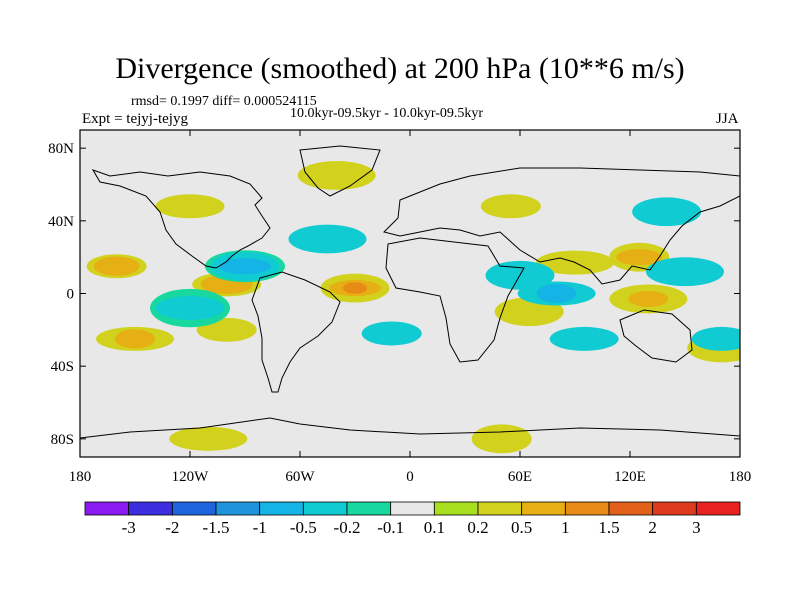  I want to click on x-tick-label: 0, so click(410, 477).